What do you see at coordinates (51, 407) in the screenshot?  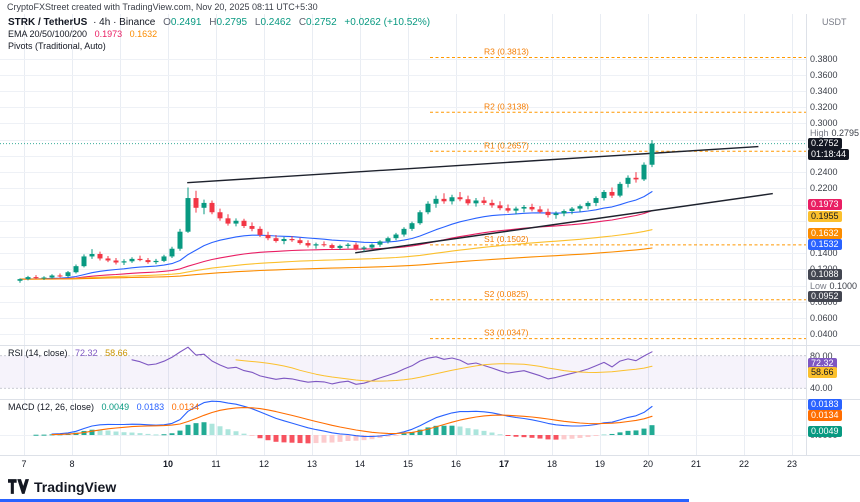 I see `macd-study-title: MACD (12, 26, close)` at bounding box center [51, 407].